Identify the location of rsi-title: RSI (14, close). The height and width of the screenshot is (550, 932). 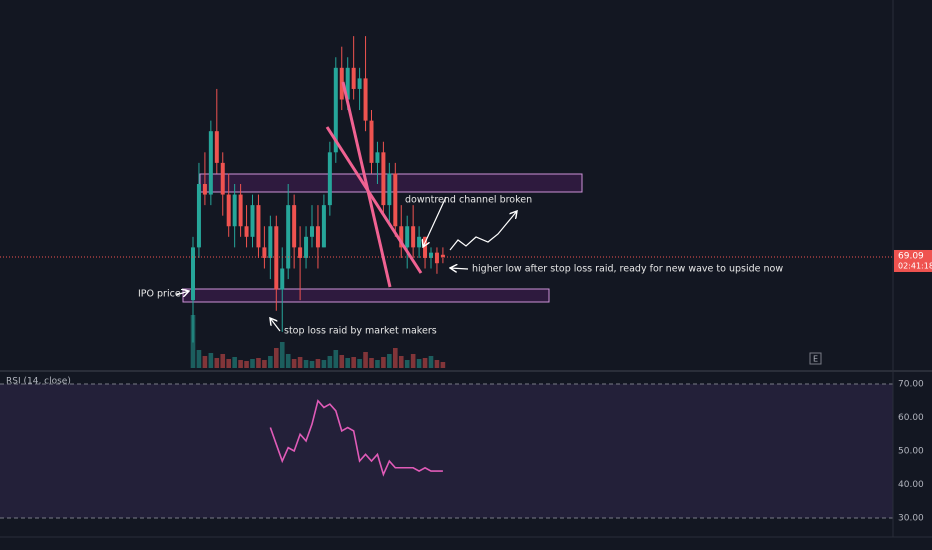
(38, 382).